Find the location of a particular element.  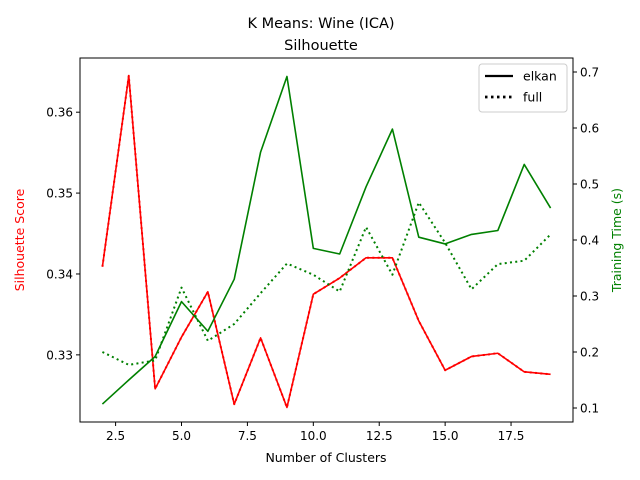

x-tick-label: 7.5 is located at coordinates (247, 436).